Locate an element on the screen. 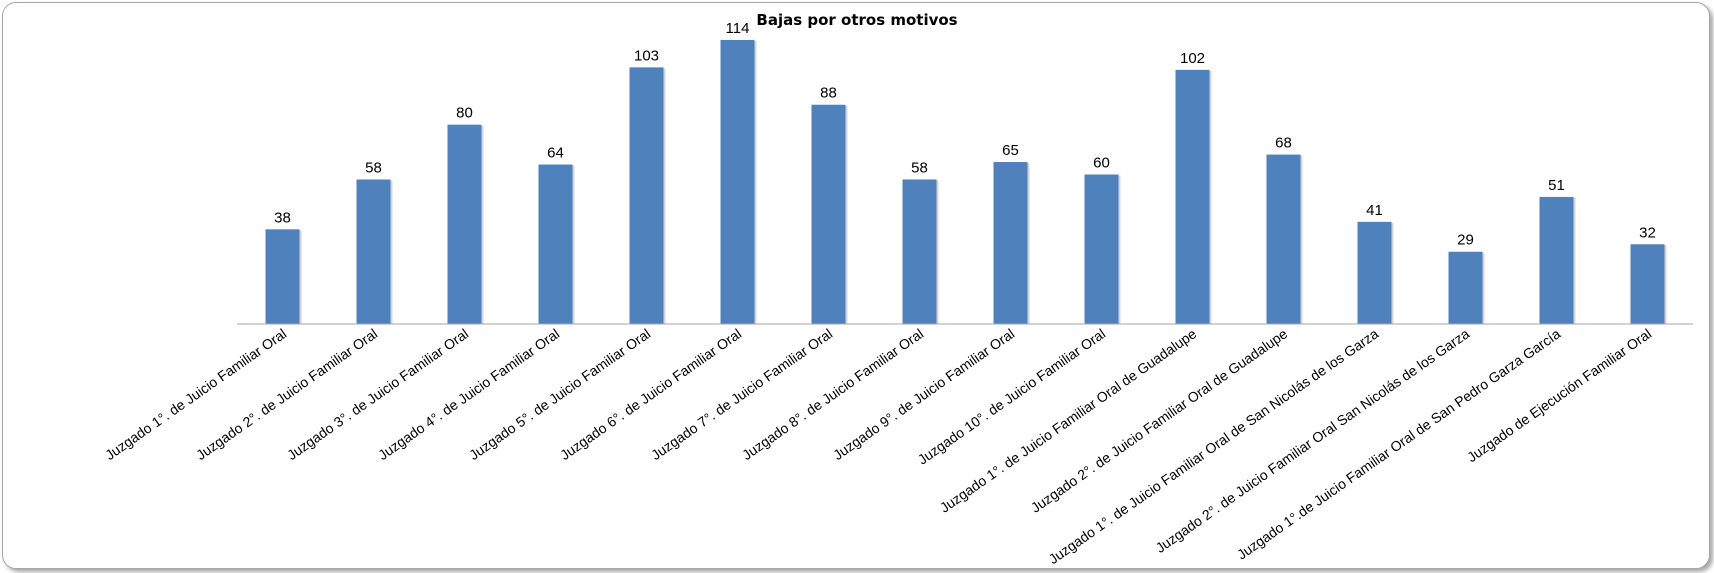 This screenshot has width=1714, height=573. x-tick-label: Juzgado 10°. de Juicio Familiar Oral is located at coordinates (1012, 396).